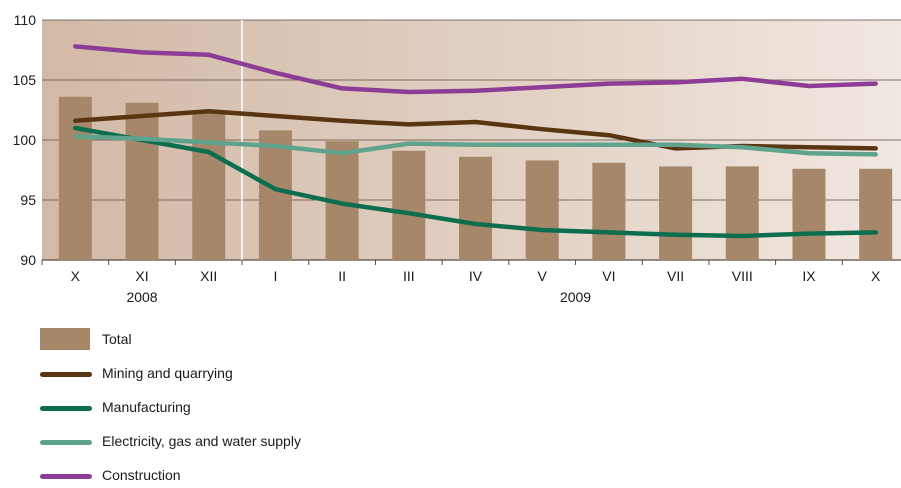  I want to click on x-tick-label: IV, so click(476, 276).